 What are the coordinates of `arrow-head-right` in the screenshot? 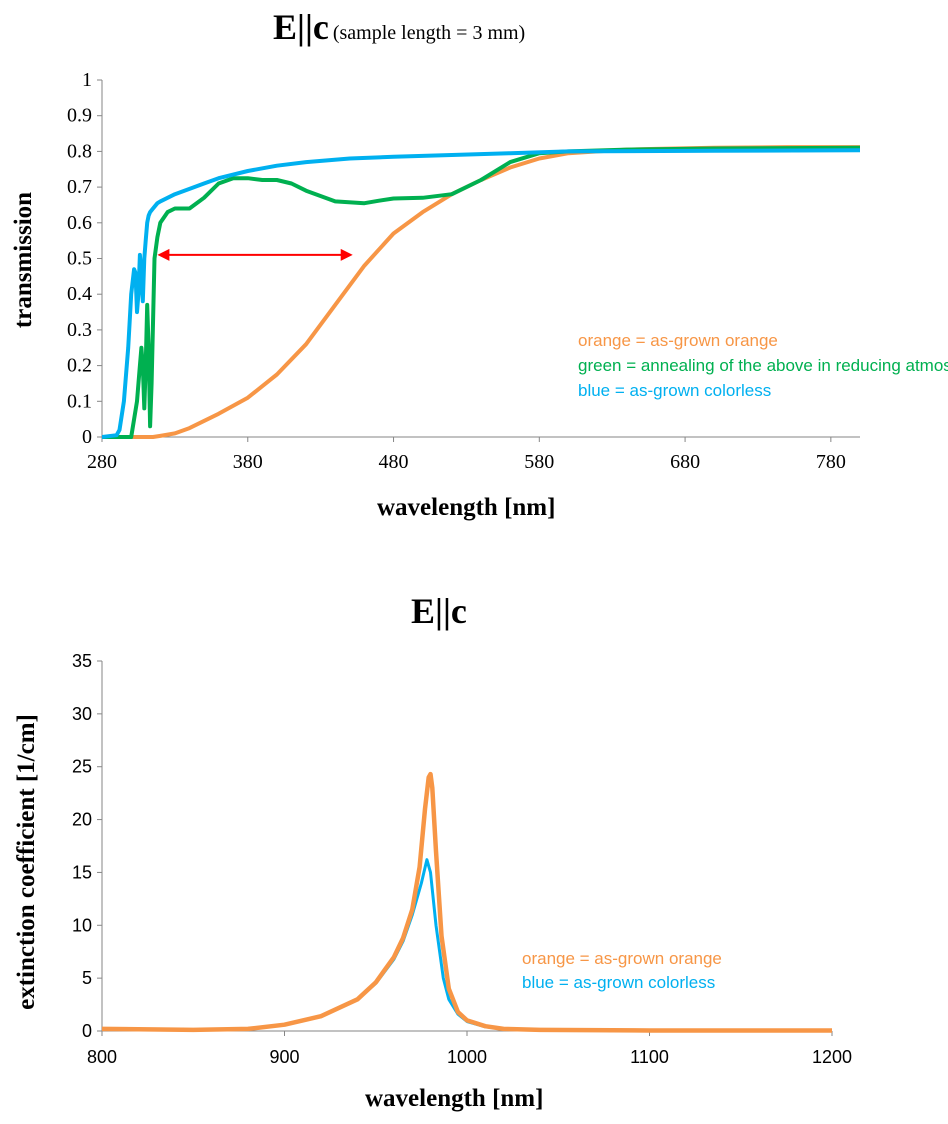 It's located at (346, 254).